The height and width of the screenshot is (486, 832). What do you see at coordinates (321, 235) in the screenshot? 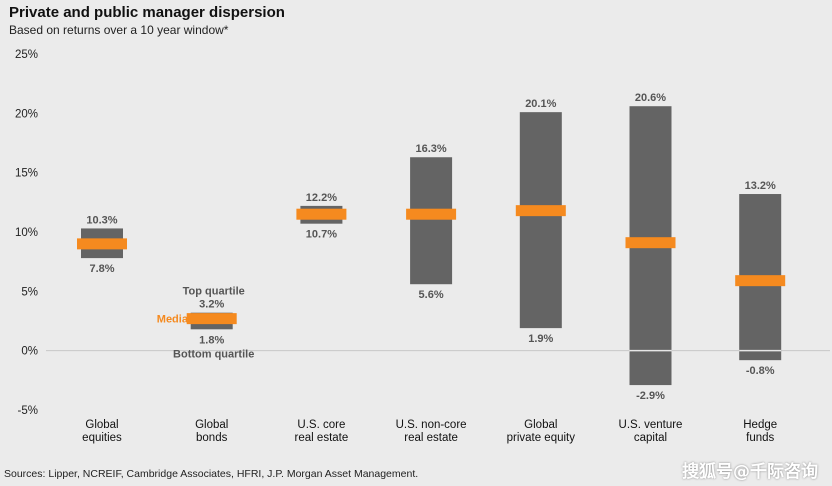
I see `bottom-quartile-value-label: 10.7%` at bounding box center [321, 235].